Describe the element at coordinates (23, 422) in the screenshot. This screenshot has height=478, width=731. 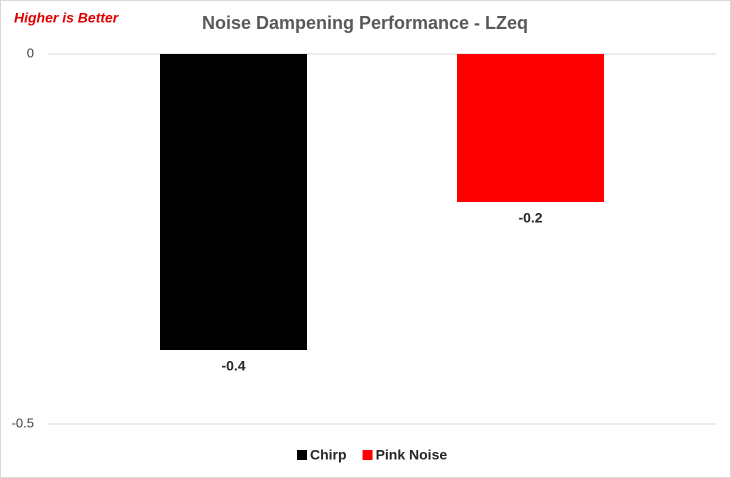
I see `y-tick-label: -0.5` at that location.